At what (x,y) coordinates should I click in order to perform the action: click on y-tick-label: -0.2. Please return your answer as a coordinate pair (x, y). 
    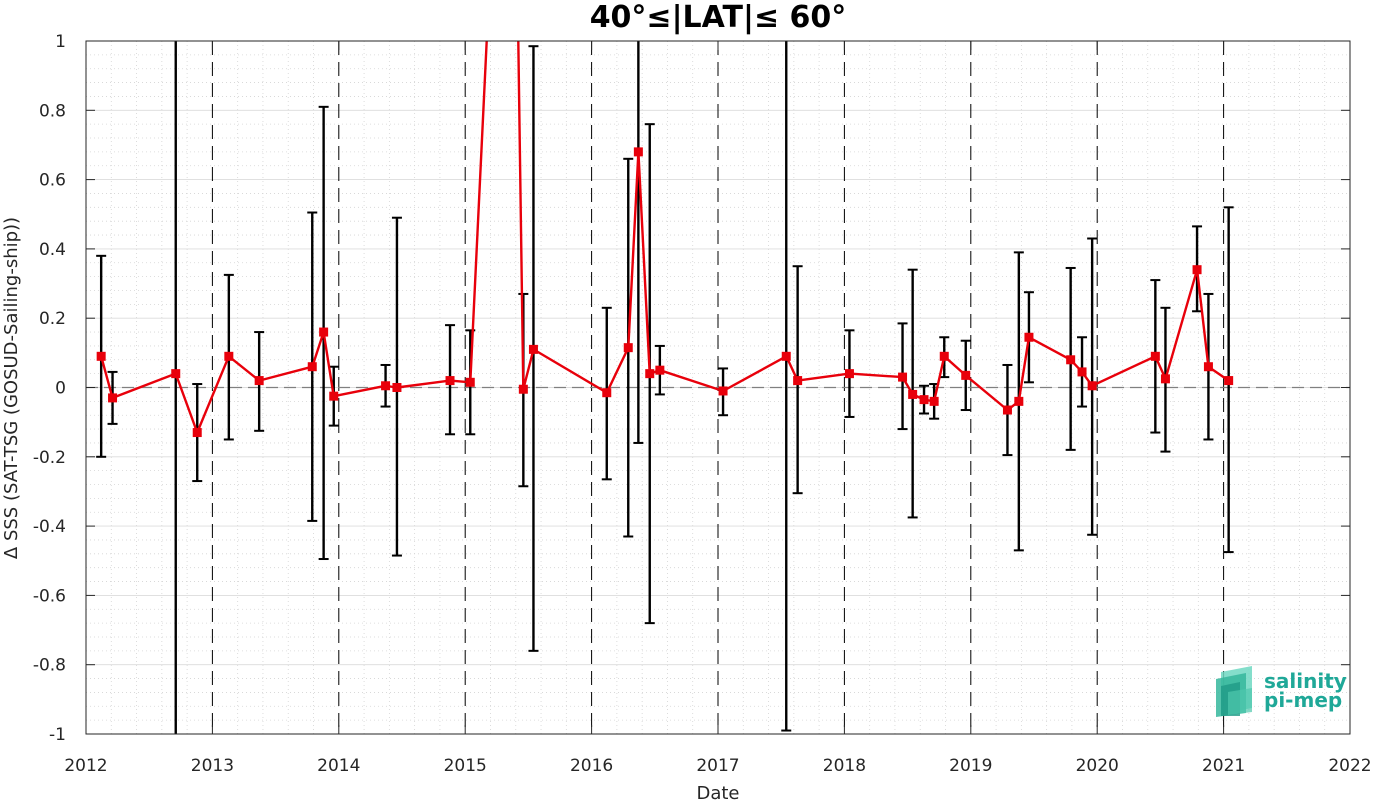
    Looking at the image, I should click on (49, 458).